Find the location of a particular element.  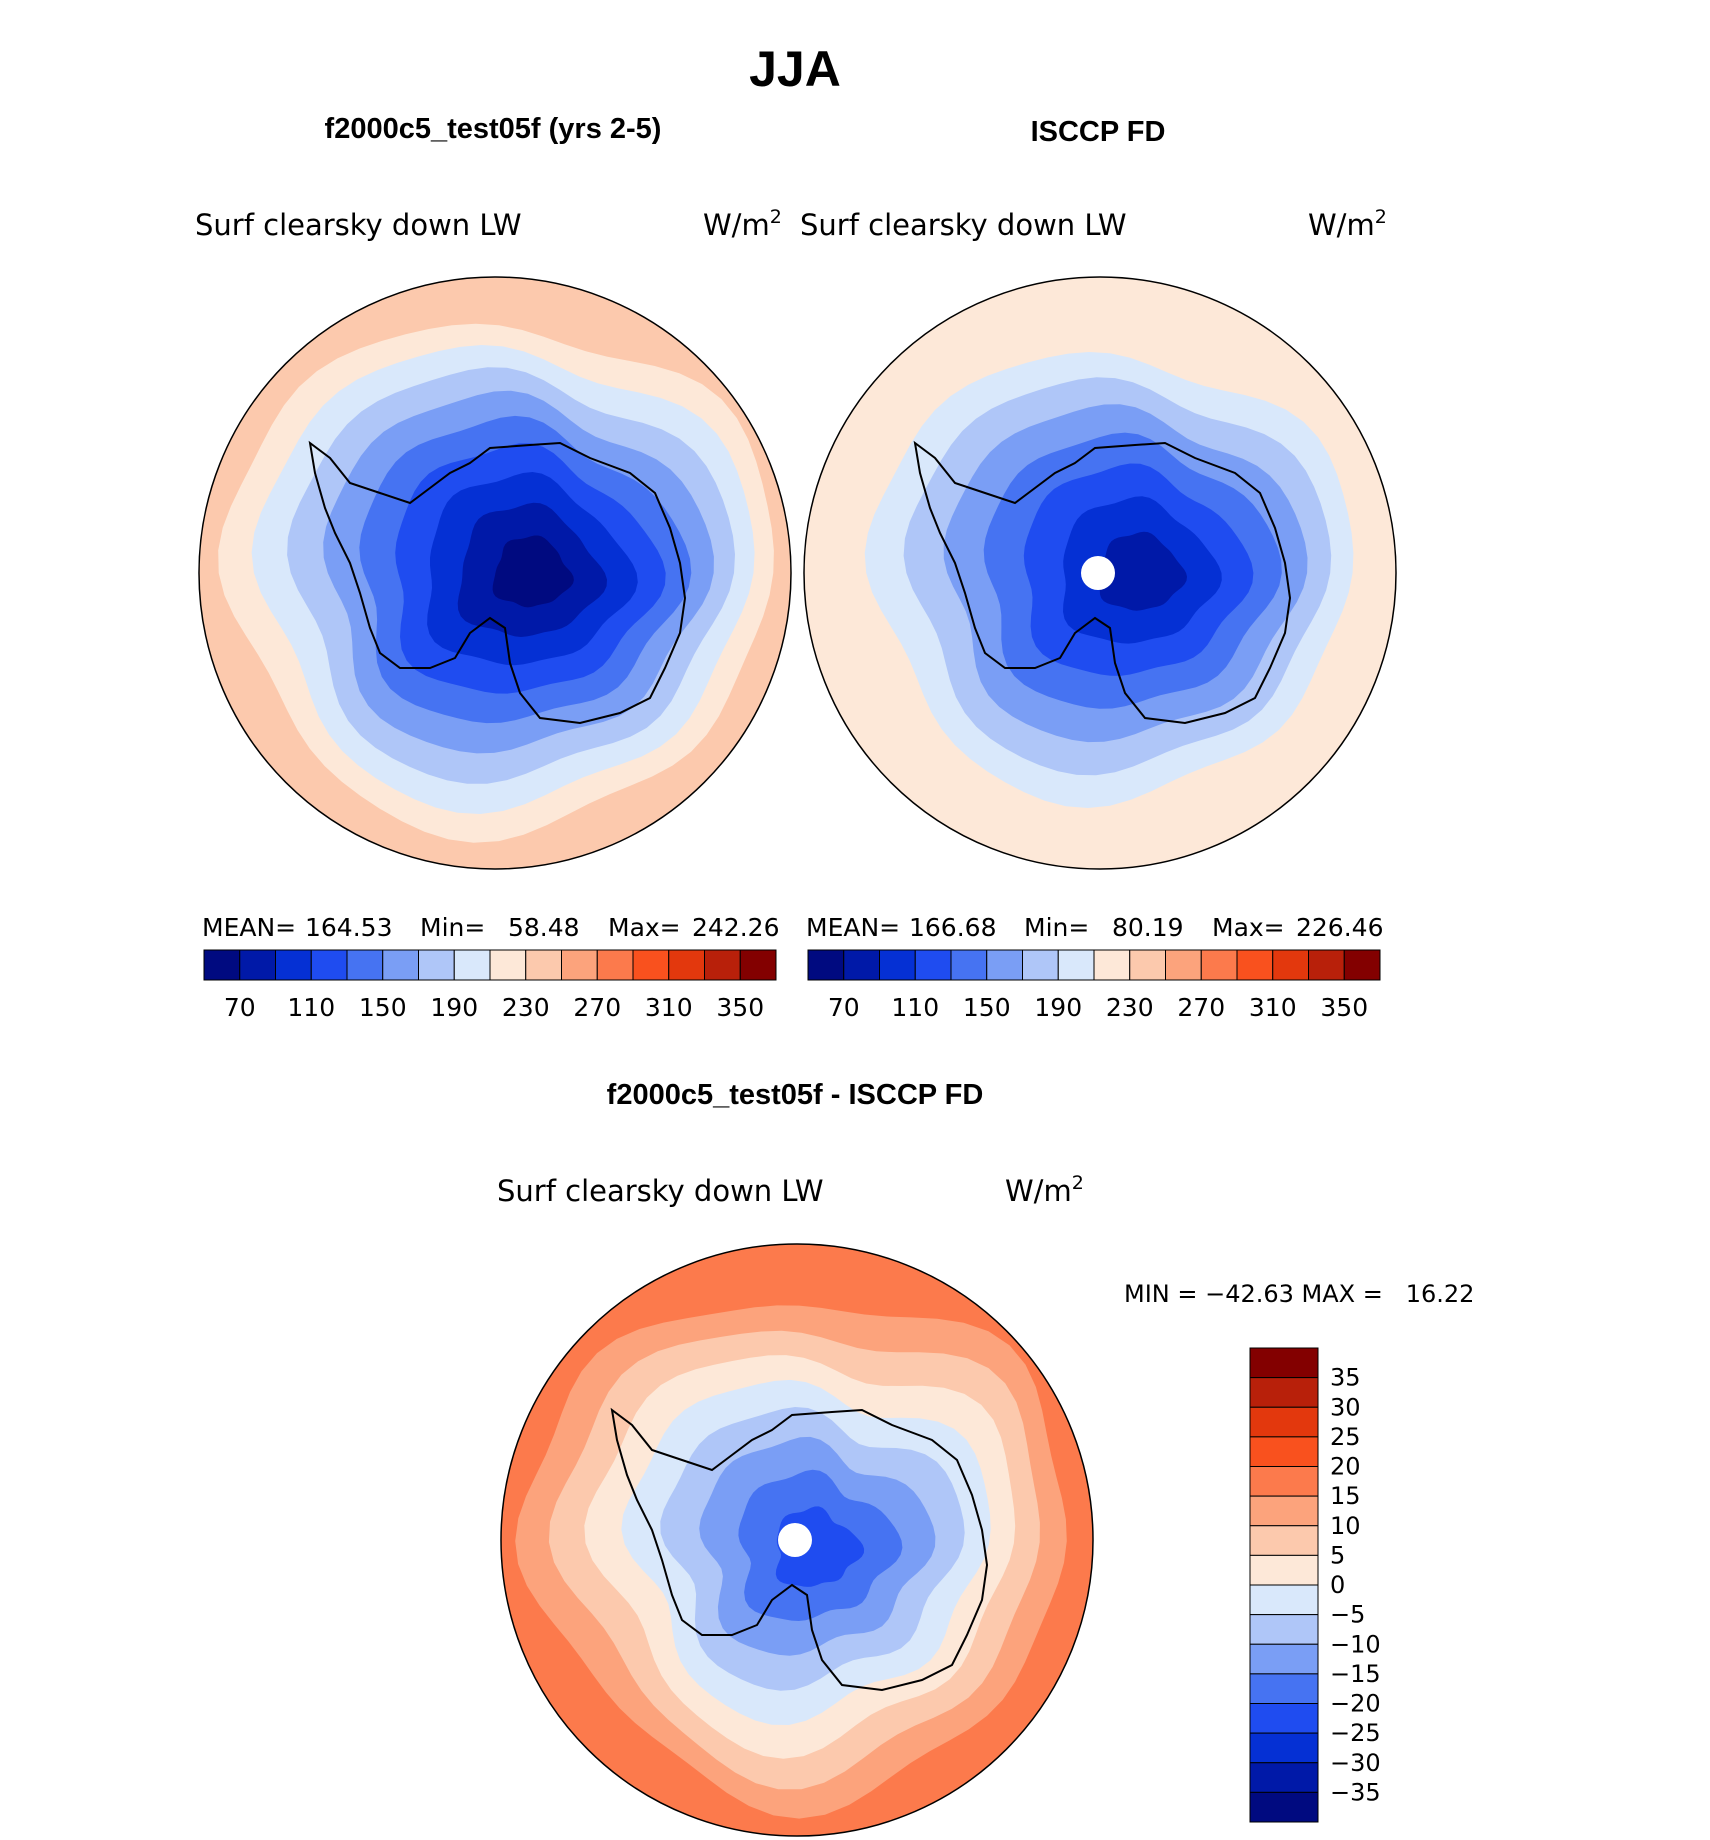

map-difference is located at coordinates (797, 1540).